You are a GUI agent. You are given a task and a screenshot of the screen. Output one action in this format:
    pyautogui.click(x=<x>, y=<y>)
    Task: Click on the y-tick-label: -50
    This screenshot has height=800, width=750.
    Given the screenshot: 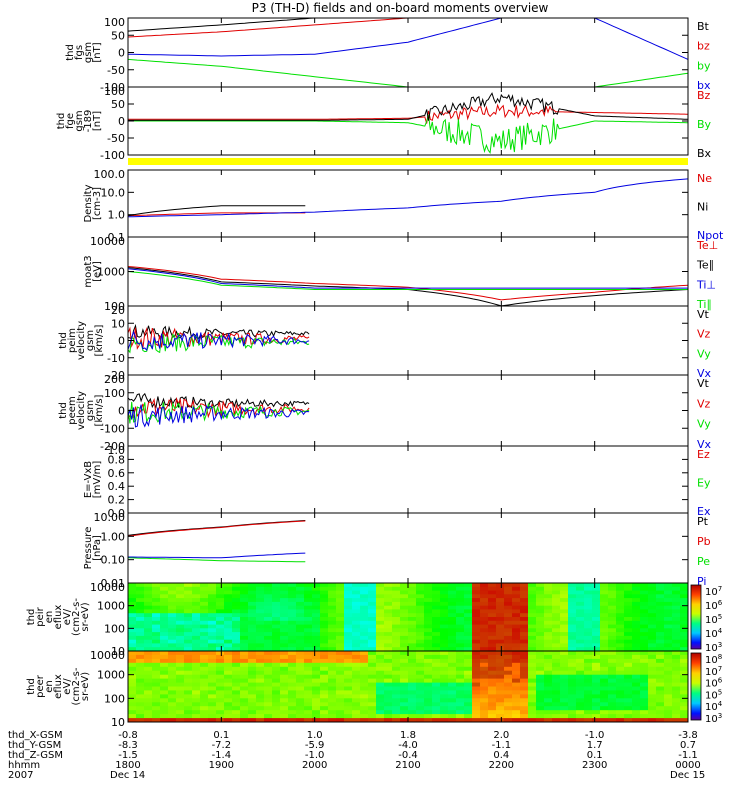 What is the action you would take?
    pyautogui.click(x=116, y=138)
    